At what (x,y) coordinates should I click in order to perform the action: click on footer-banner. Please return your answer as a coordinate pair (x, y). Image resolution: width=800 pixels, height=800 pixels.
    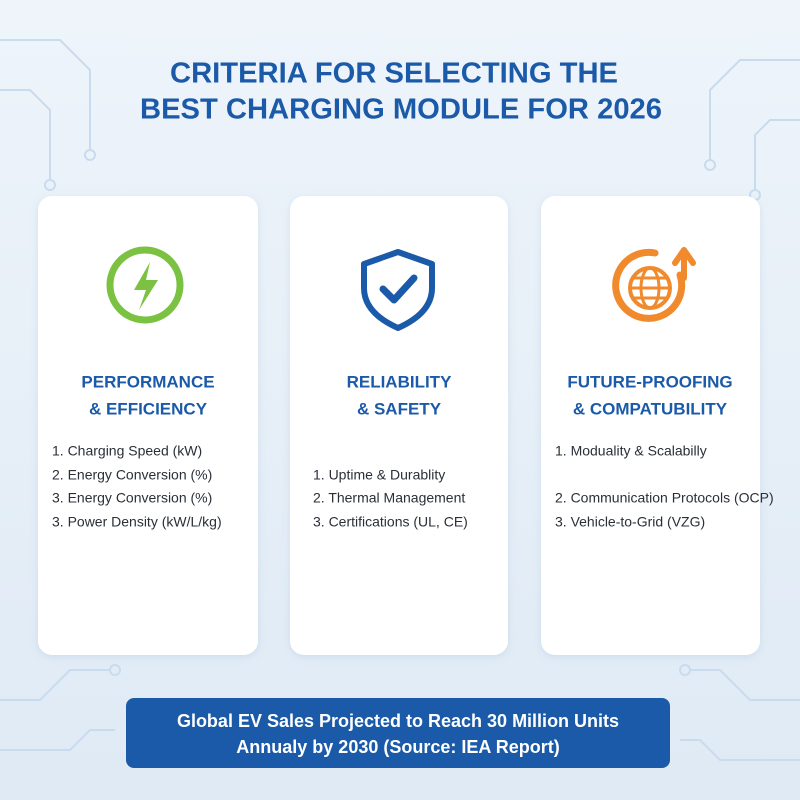
    Looking at the image, I should click on (398, 733).